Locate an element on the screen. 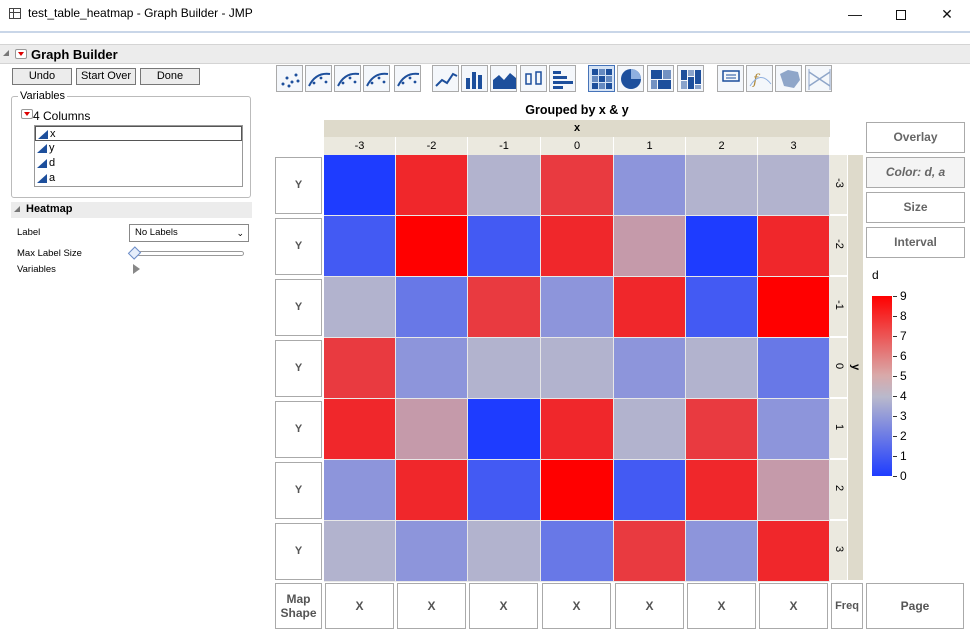  treemap-icon is located at coordinates (660, 78).